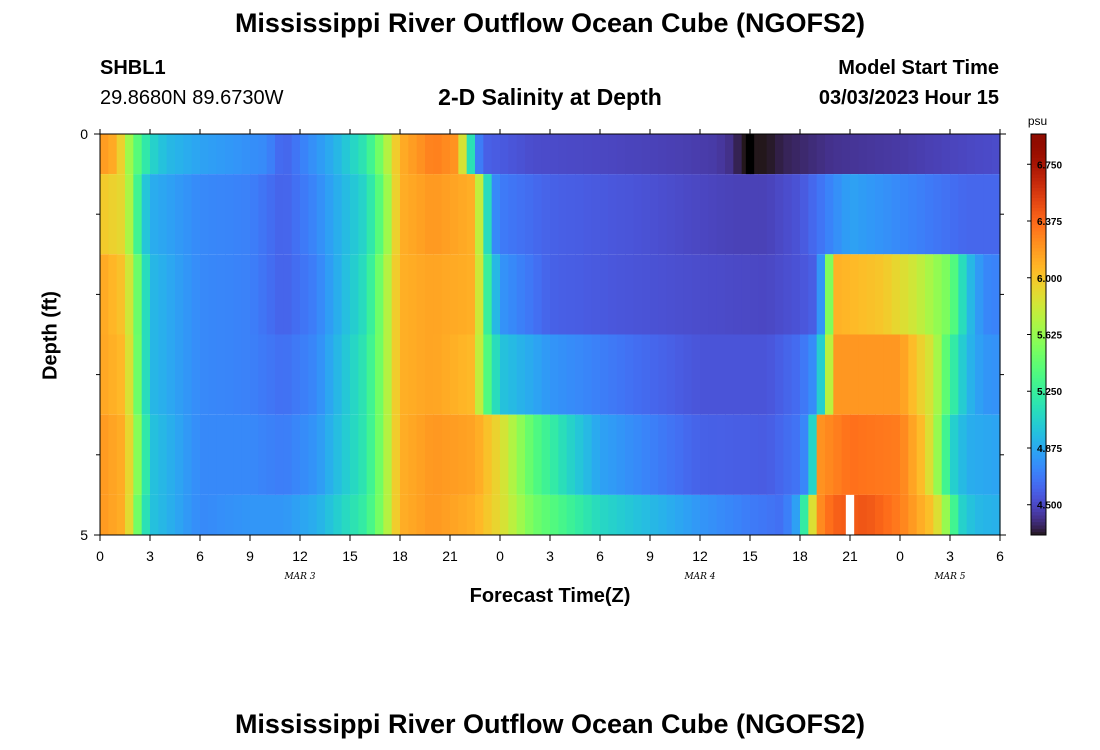  Describe the element at coordinates (1037, 121) in the screenshot. I see `colorbar-unit: psu` at that location.